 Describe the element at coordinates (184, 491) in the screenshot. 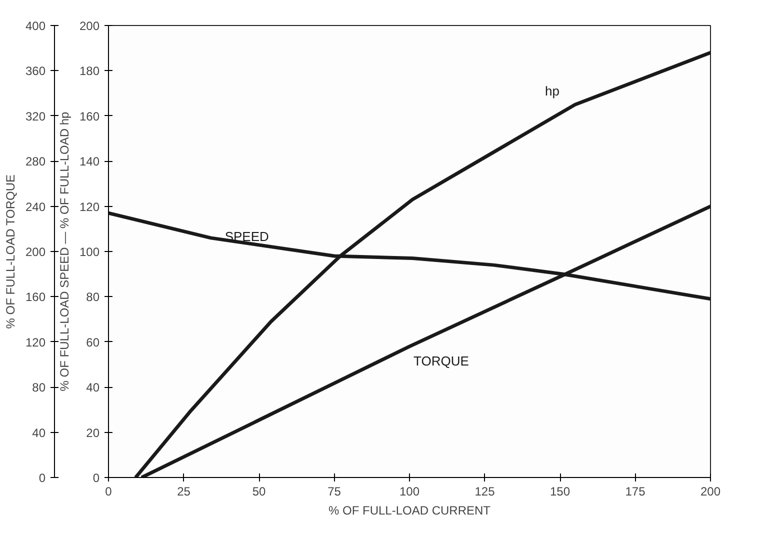

I see `x-tick-label: 25` at that location.